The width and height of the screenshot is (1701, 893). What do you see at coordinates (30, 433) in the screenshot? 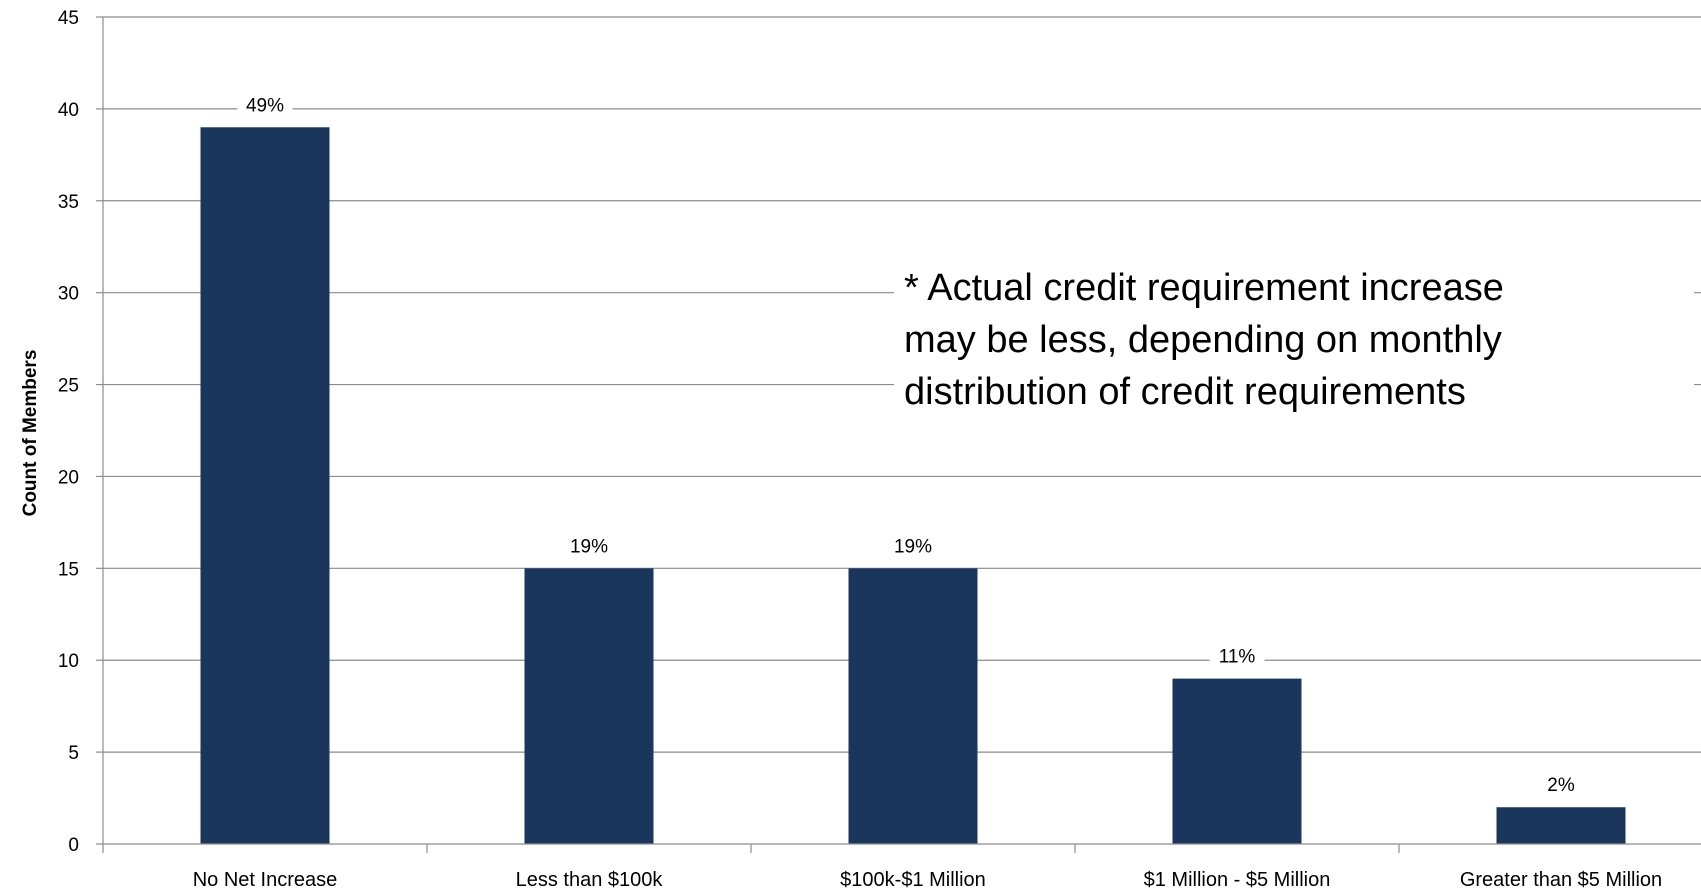
I see `y-axis-label: Count of Members` at bounding box center [30, 433].